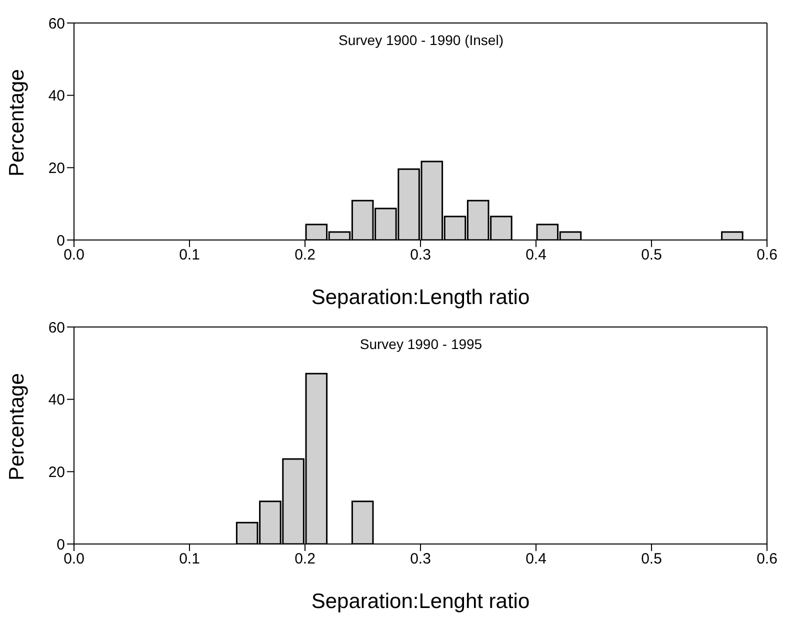 The image size is (794, 624). What do you see at coordinates (421, 40) in the screenshot?
I see `text: Survey 1900 - 1990 (Insel)` at bounding box center [421, 40].